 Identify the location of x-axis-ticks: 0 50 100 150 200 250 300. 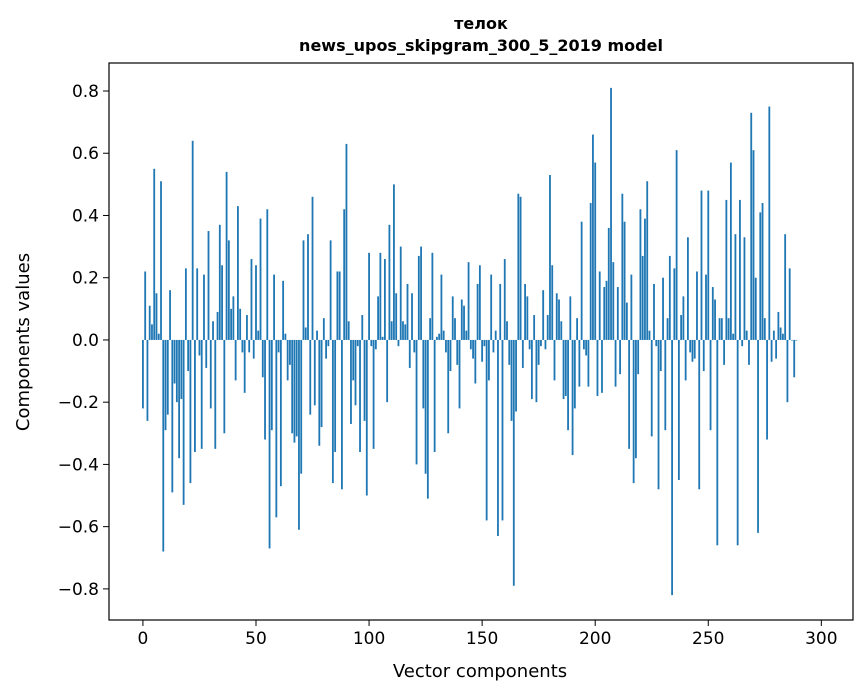
(488, 634).